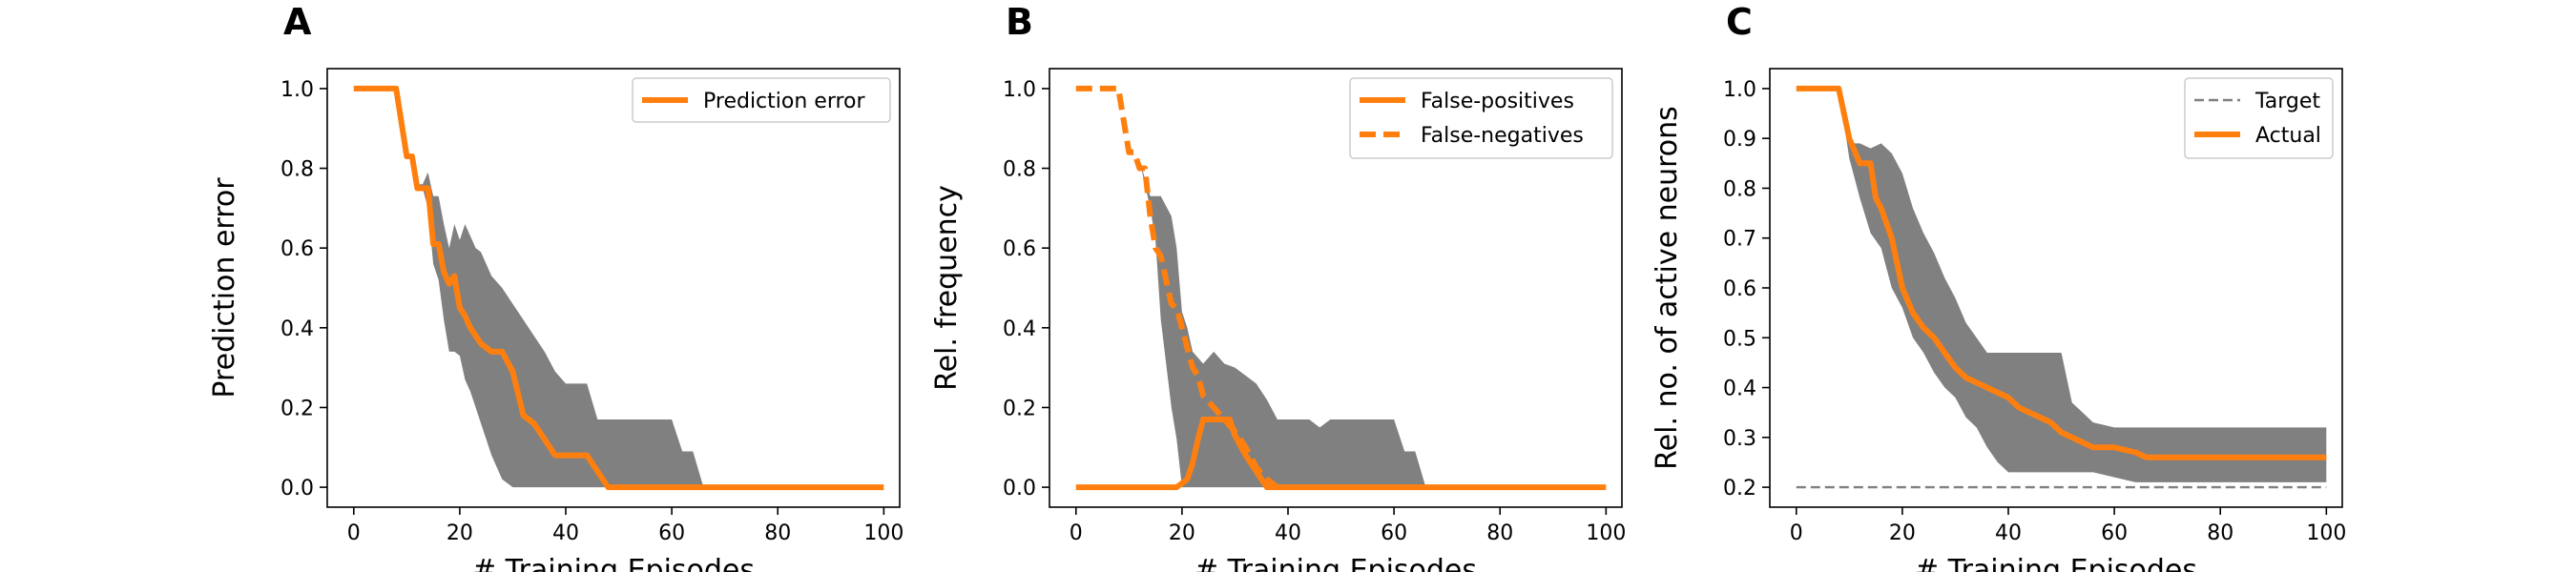  I want to click on legend: False-positives False-negatives, so click(1481, 118).